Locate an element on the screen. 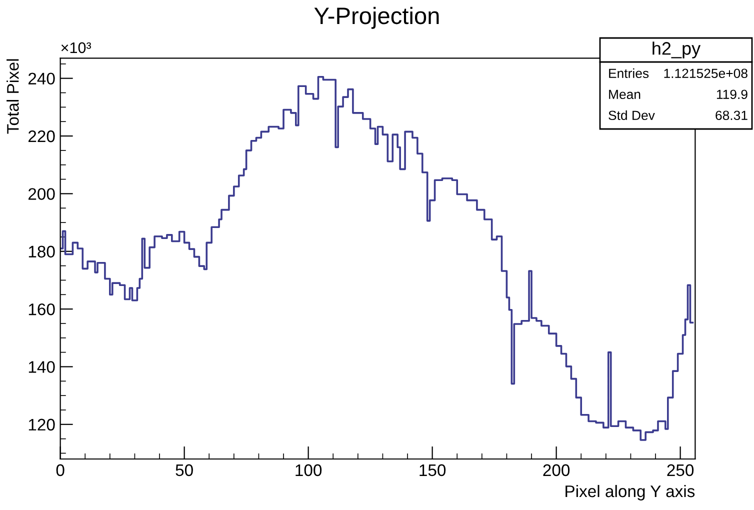 The height and width of the screenshot is (510, 754). y-axis-title: Total Pixel is located at coordinates (12, 96).